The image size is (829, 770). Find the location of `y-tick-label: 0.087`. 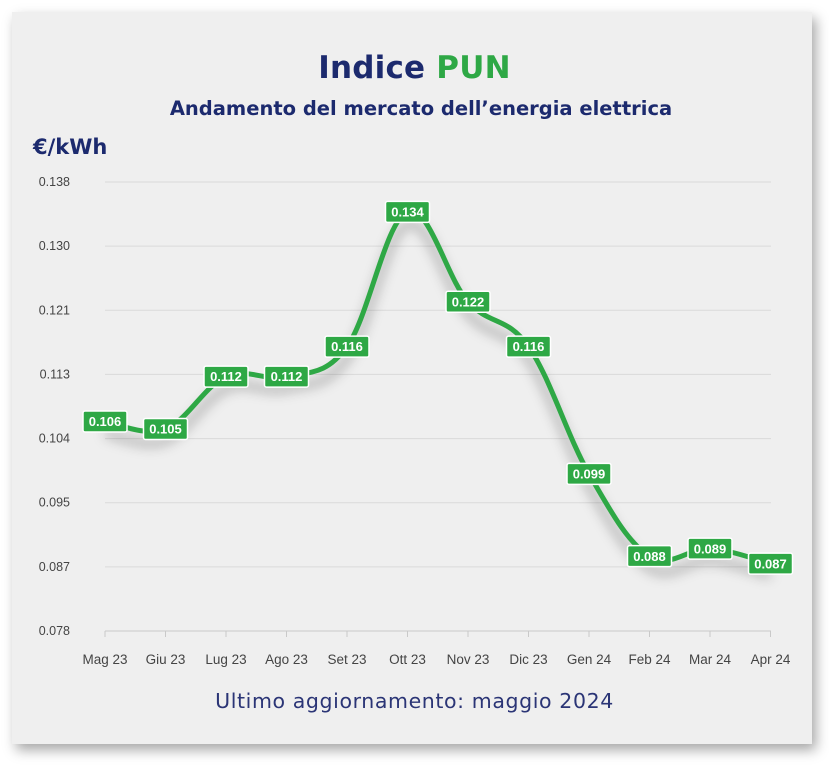

y-tick-label: 0.087 is located at coordinates (54, 567).